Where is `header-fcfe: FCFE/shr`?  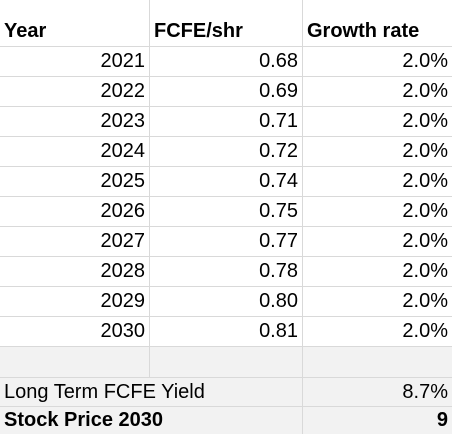
header-fcfe: FCFE/shr is located at coordinates (226, 23).